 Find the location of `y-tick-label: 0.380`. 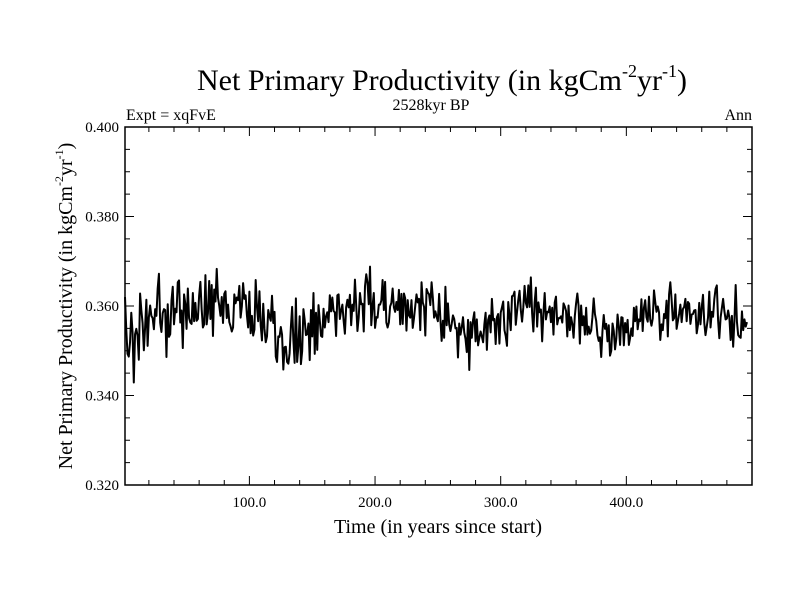

y-tick-label: 0.380 is located at coordinates (102, 218).